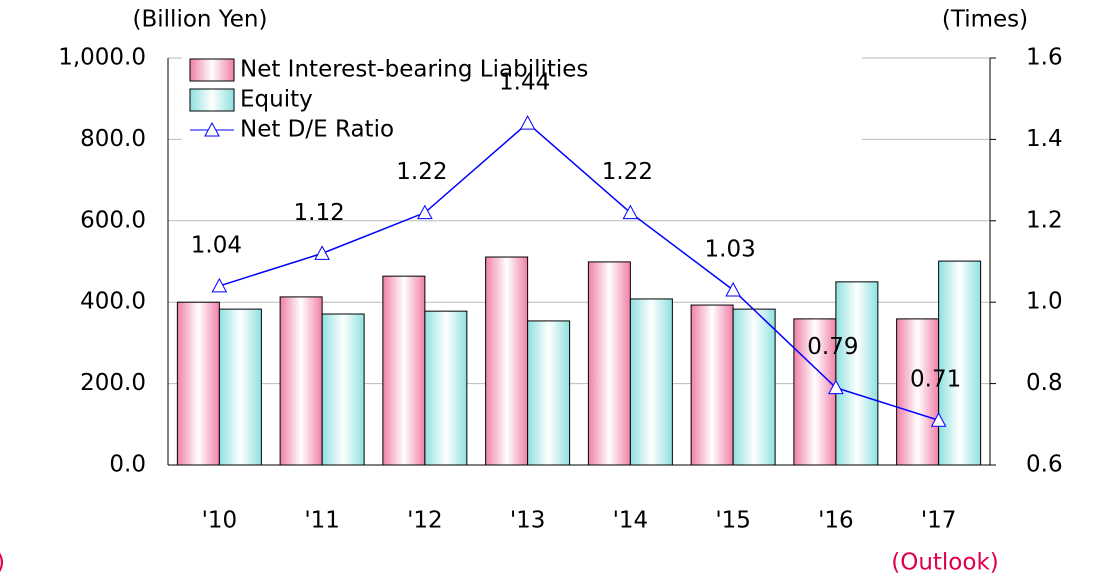 The width and height of the screenshot is (1093, 576). What do you see at coordinates (220, 521) in the screenshot?
I see `x-tick-label: '10` at bounding box center [220, 521].